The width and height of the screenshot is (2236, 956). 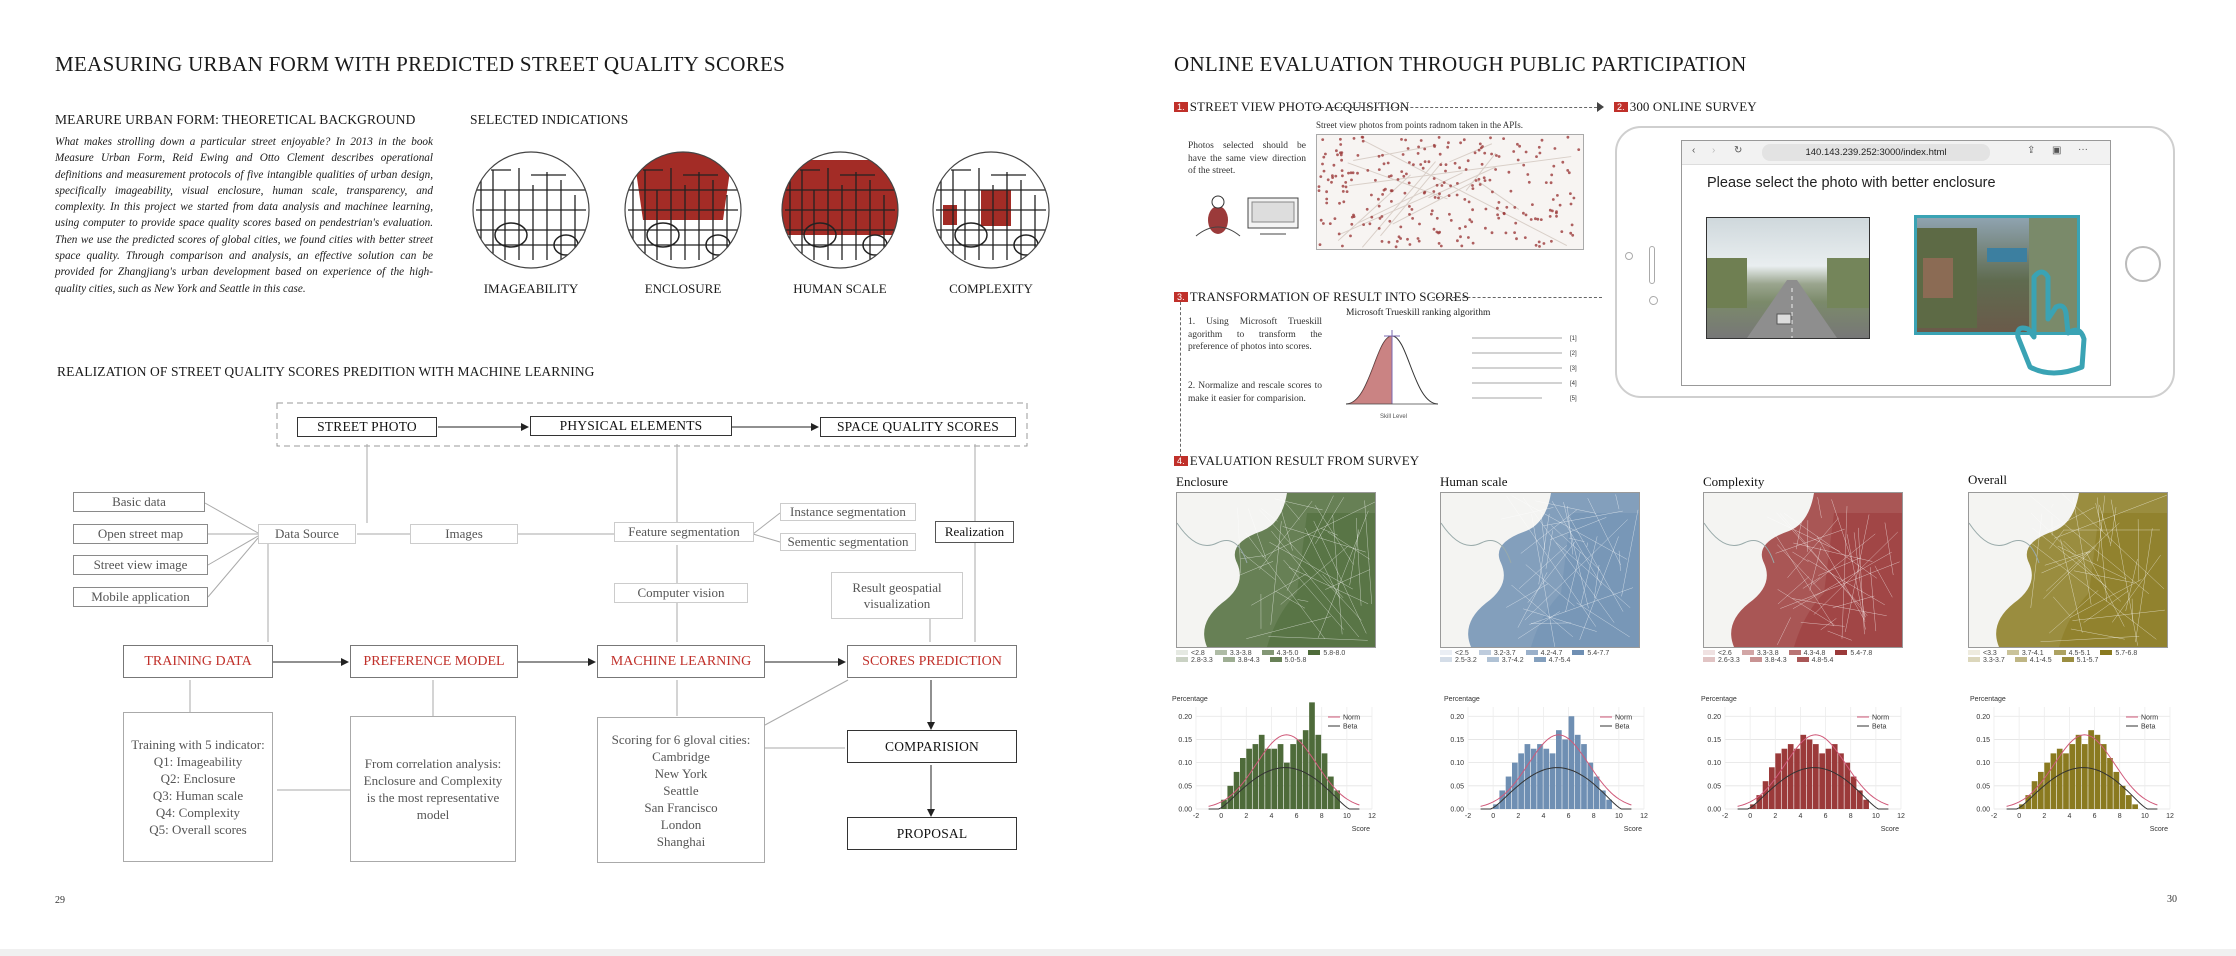 What do you see at coordinates (932, 746) in the screenshot?
I see `comparision-box: COMPARISION` at bounding box center [932, 746].